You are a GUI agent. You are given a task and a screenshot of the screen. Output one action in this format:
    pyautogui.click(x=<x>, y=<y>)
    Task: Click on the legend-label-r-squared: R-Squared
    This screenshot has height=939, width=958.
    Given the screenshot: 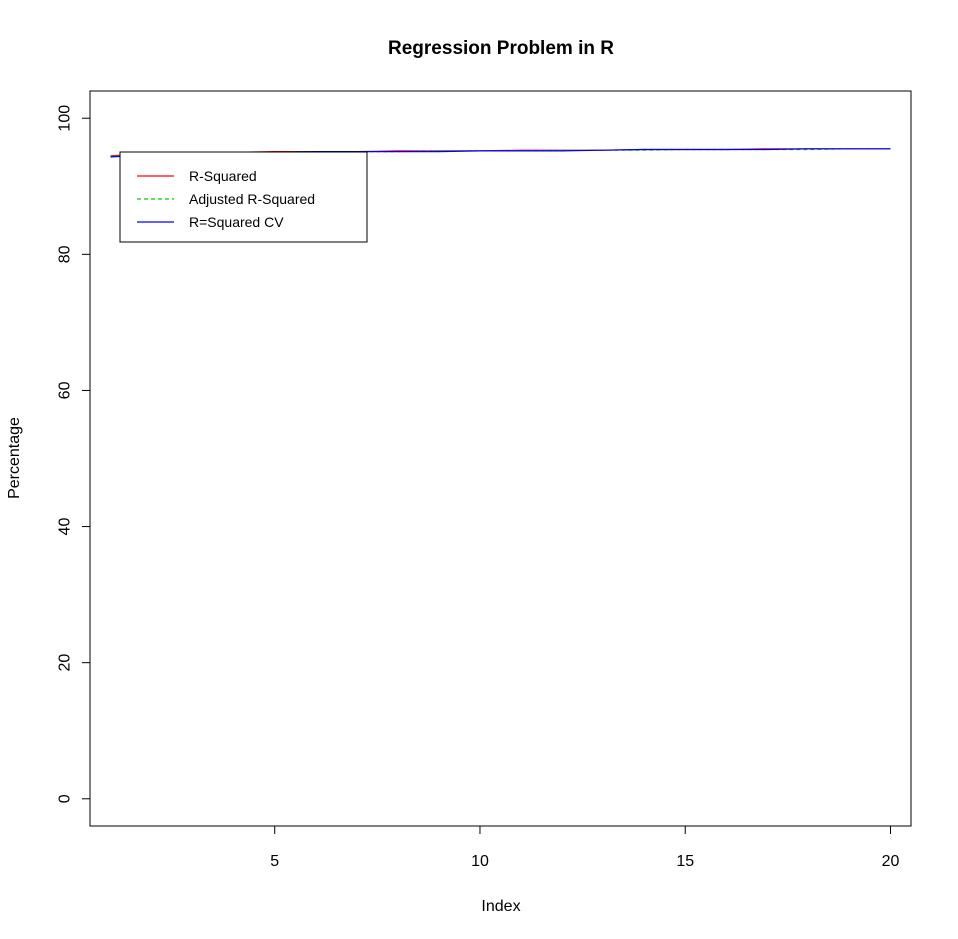 What is the action you would take?
    pyautogui.click(x=223, y=176)
    